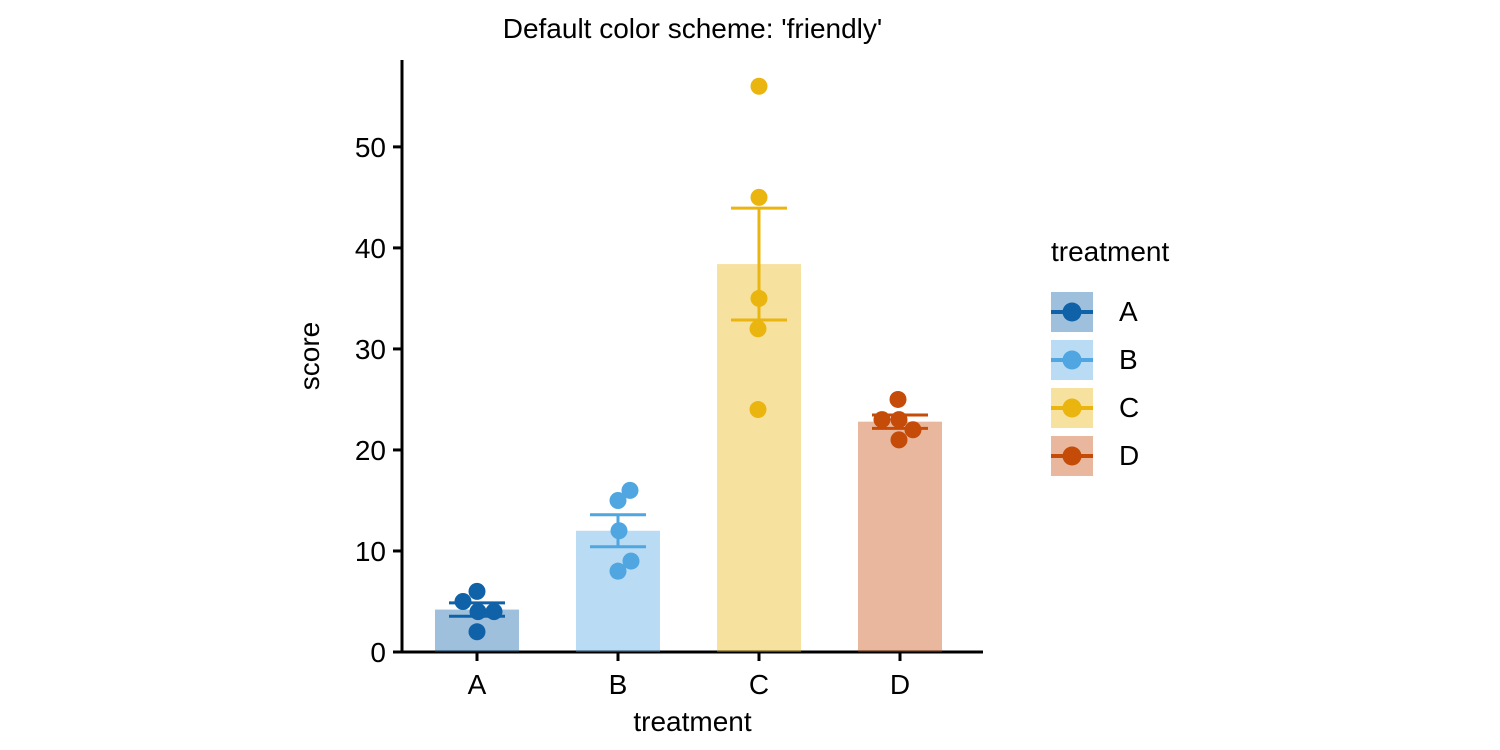 This screenshot has width=1500, height=750. Describe the element at coordinates (370, 147) in the screenshot. I see `y-tick-label: 50` at that location.